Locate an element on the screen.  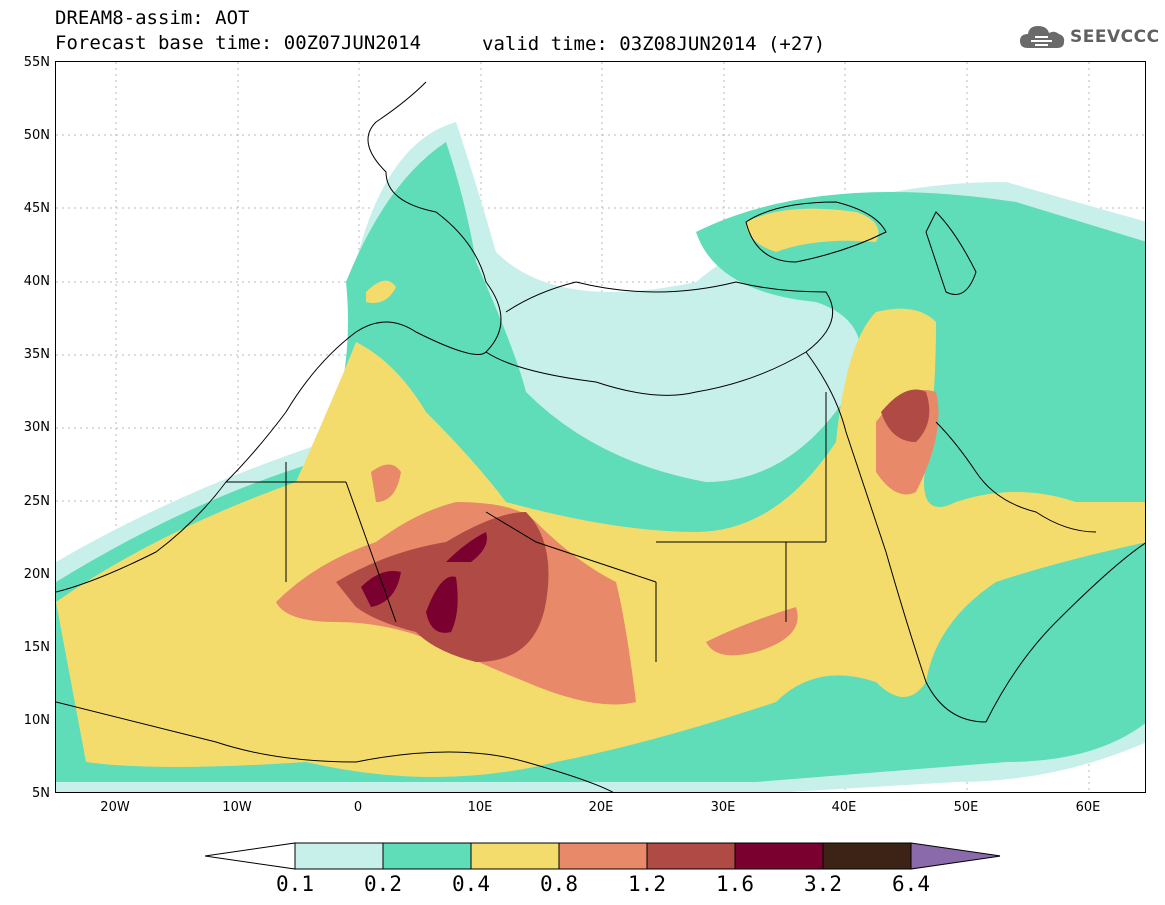
aot-band-0-4-blacksea is located at coordinates (812, 230).